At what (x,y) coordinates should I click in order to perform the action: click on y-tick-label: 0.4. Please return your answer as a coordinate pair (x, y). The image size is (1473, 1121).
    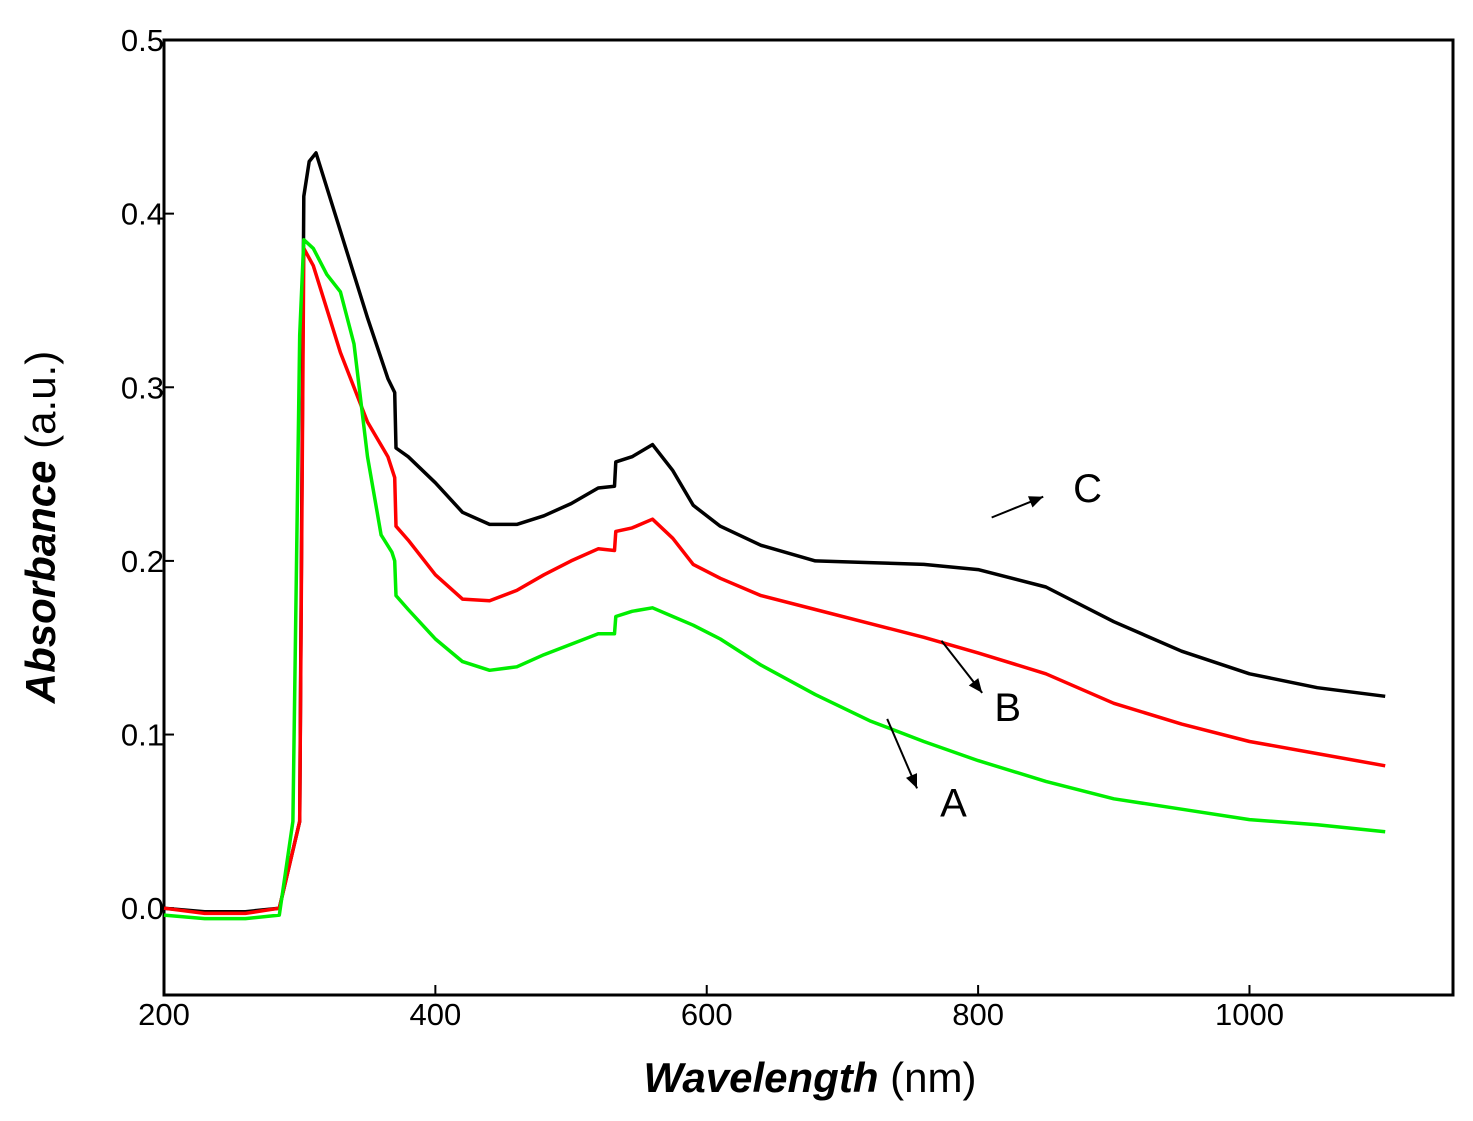
    Looking at the image, I should click on (142, 214).